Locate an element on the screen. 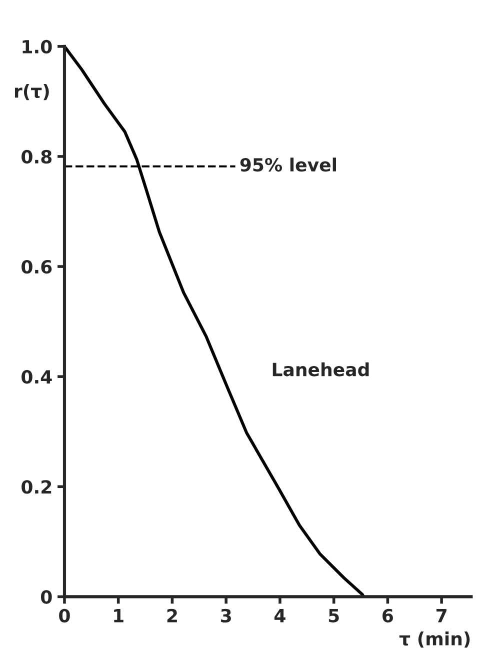 The width and height of the screenshot is (496, 663). y-tick-label: 0.4 is located at coordinates (37, 377).